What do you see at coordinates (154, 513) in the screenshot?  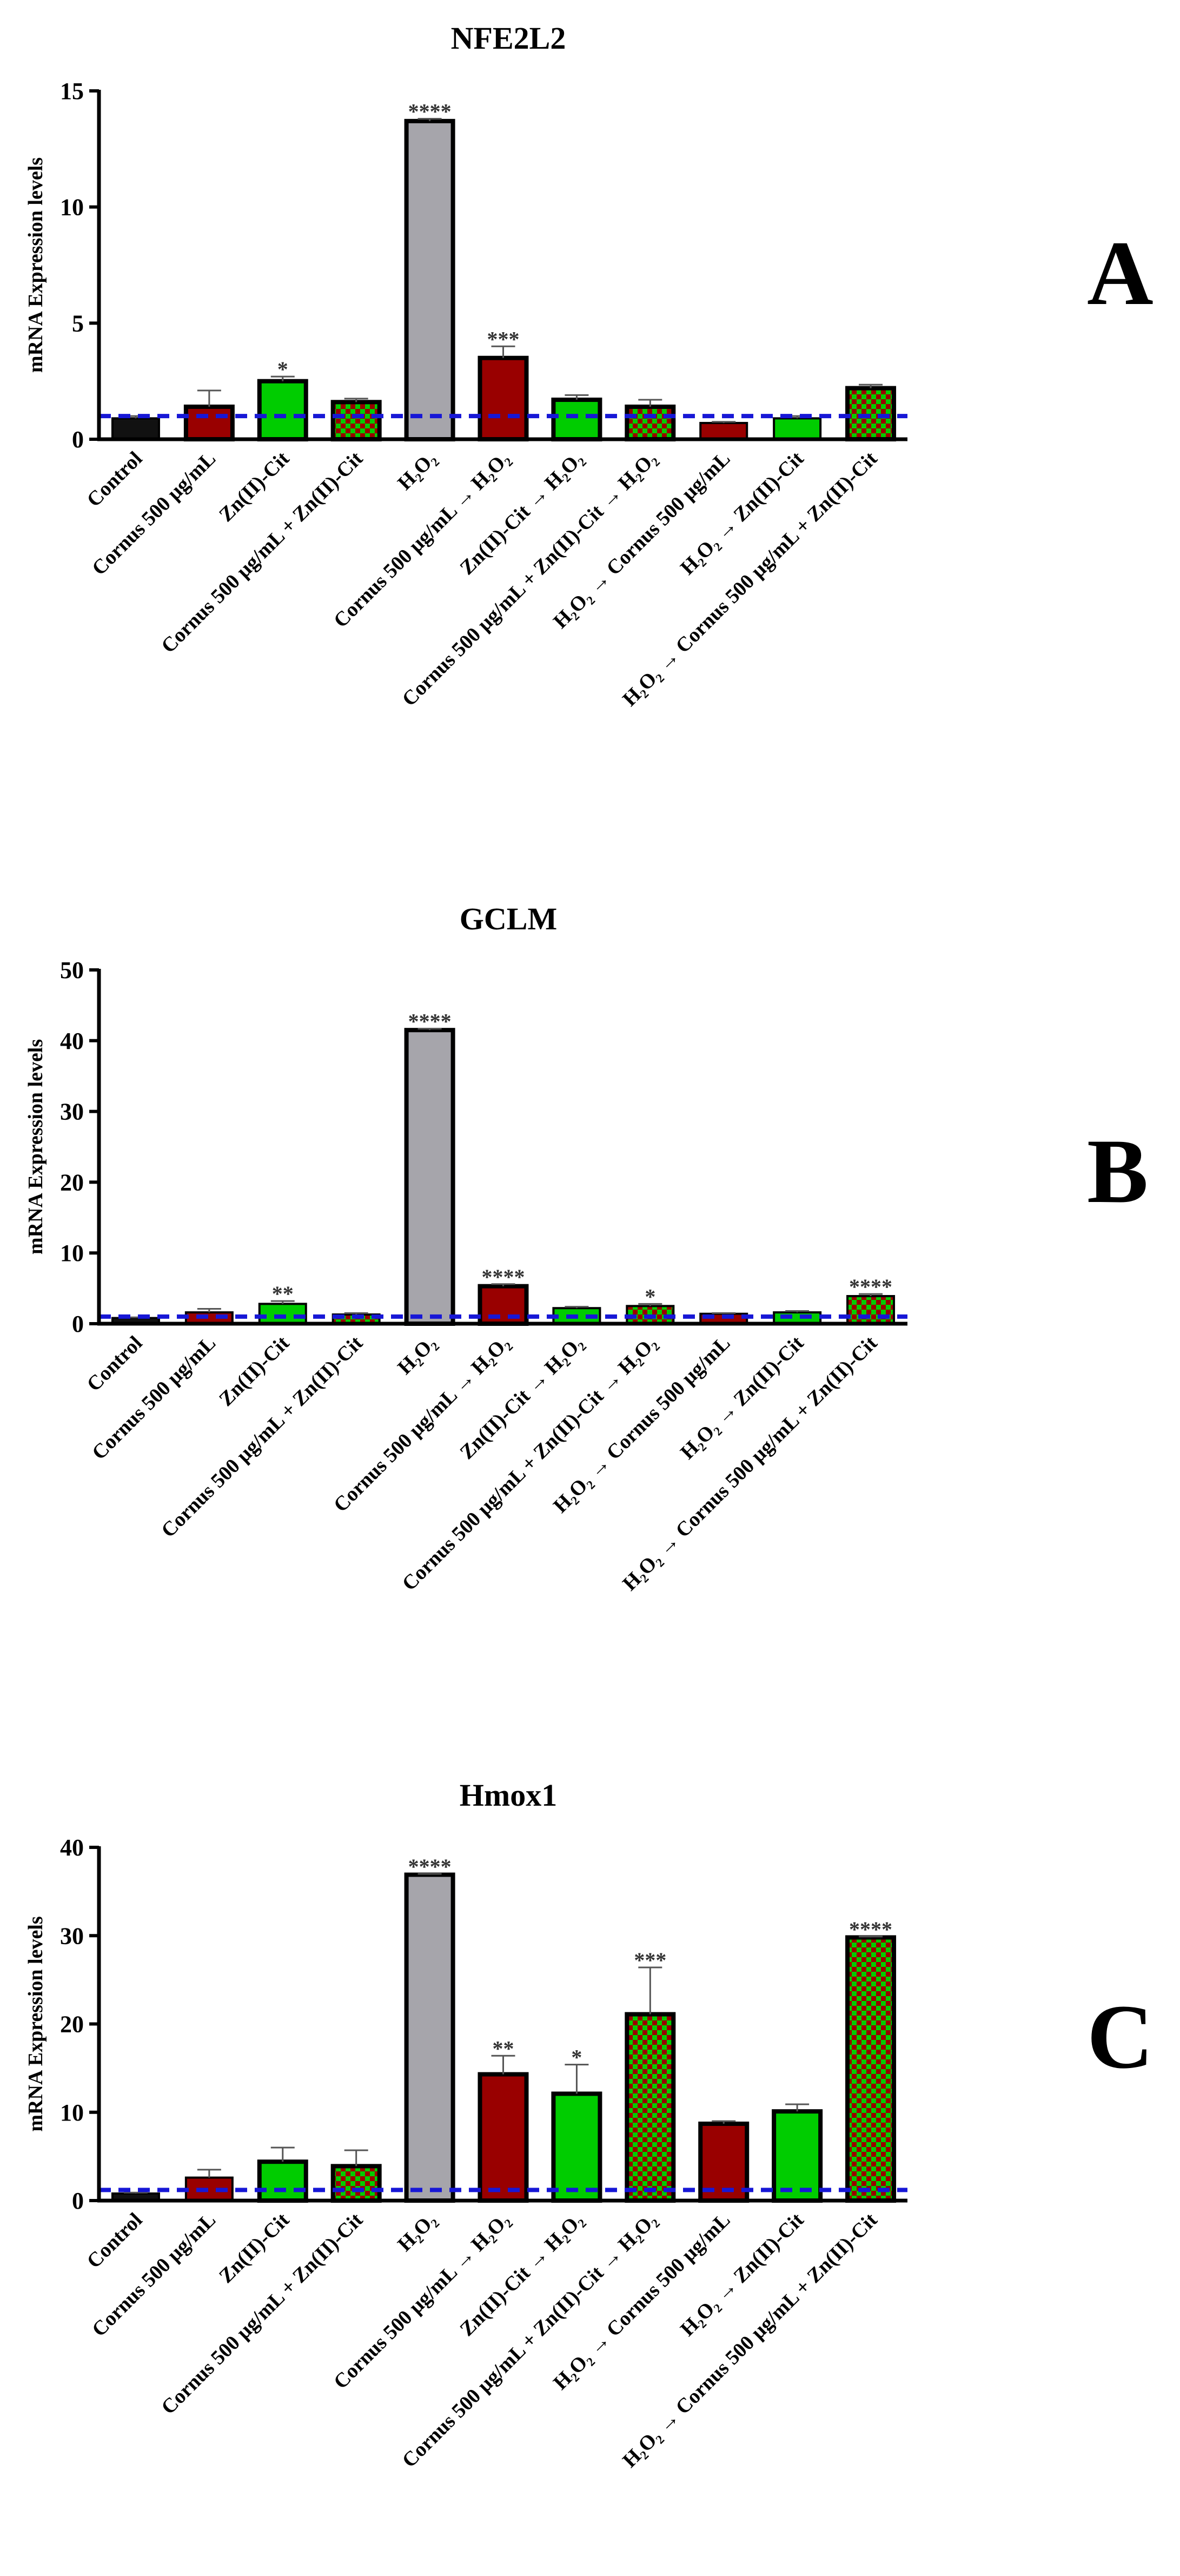 I see `panel-a-x-tick-label: Cornus 500 µg/mL` at bounding box center [154, 513].